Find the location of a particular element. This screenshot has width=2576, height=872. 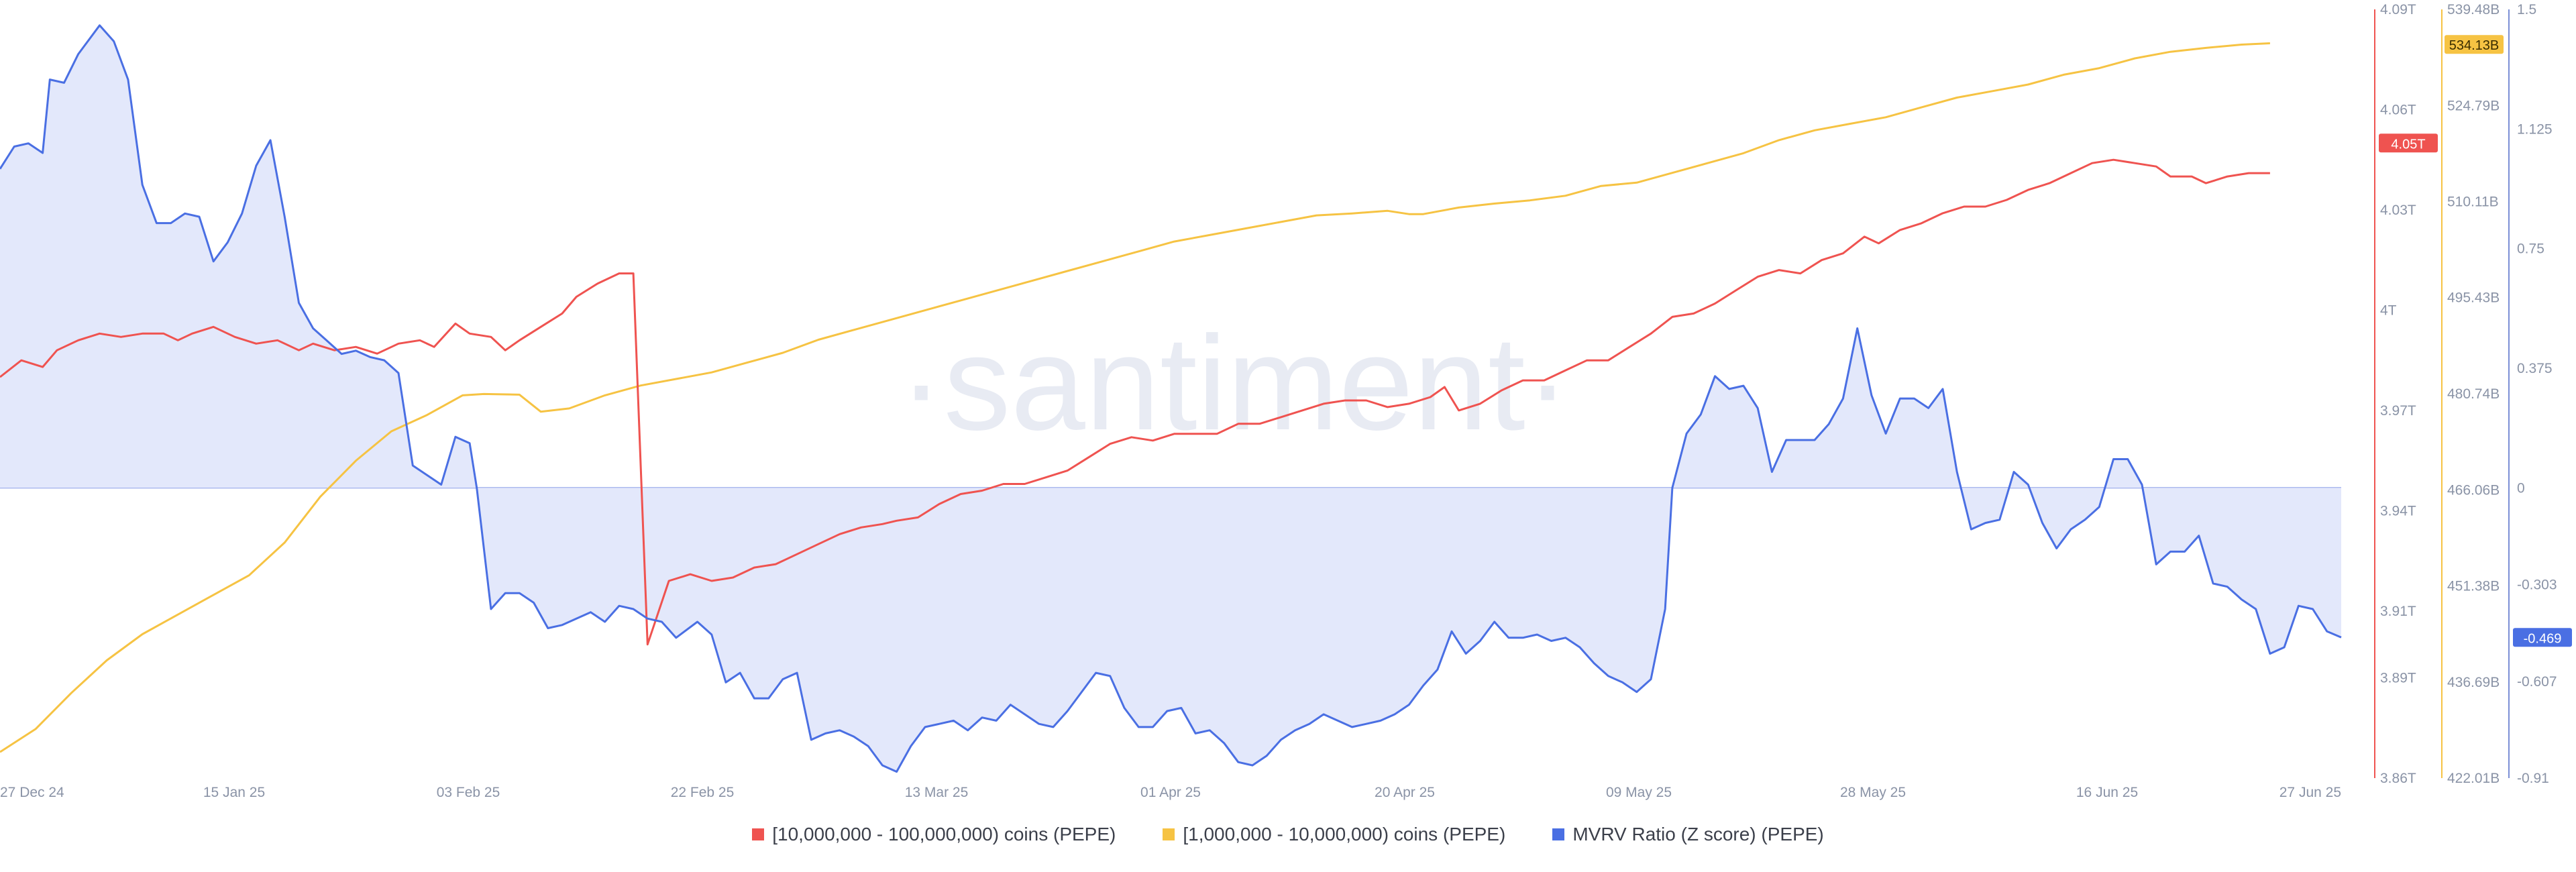

x-tick-label: 20 Apr 25 is located at coordinates (1405, 793).